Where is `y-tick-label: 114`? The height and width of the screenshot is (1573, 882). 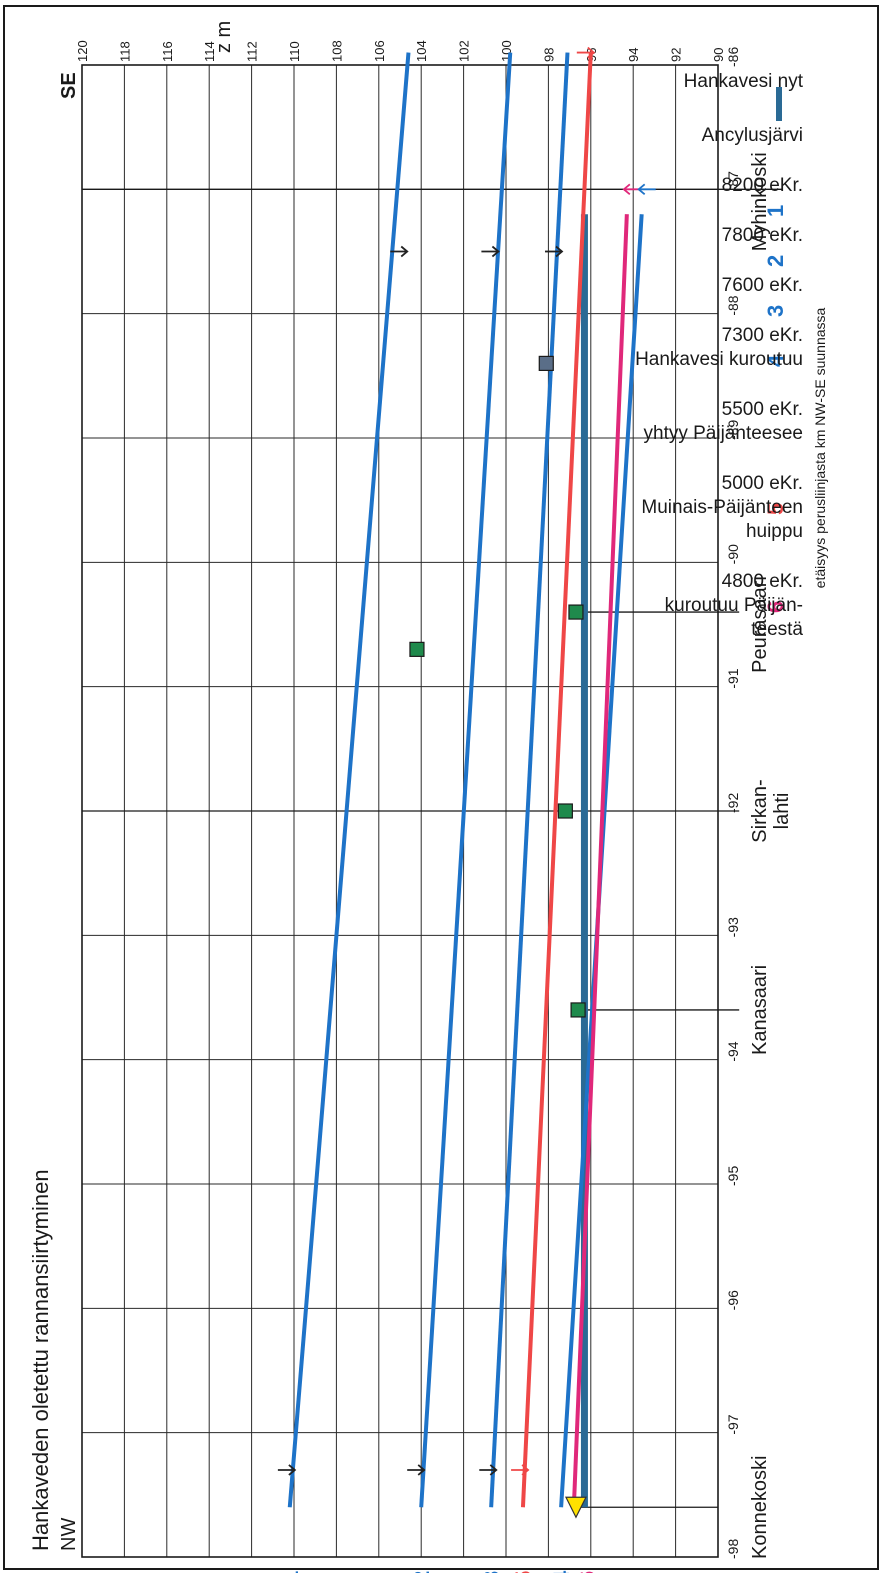 y-tick-label: 114 is located at coordinates (209, 51).